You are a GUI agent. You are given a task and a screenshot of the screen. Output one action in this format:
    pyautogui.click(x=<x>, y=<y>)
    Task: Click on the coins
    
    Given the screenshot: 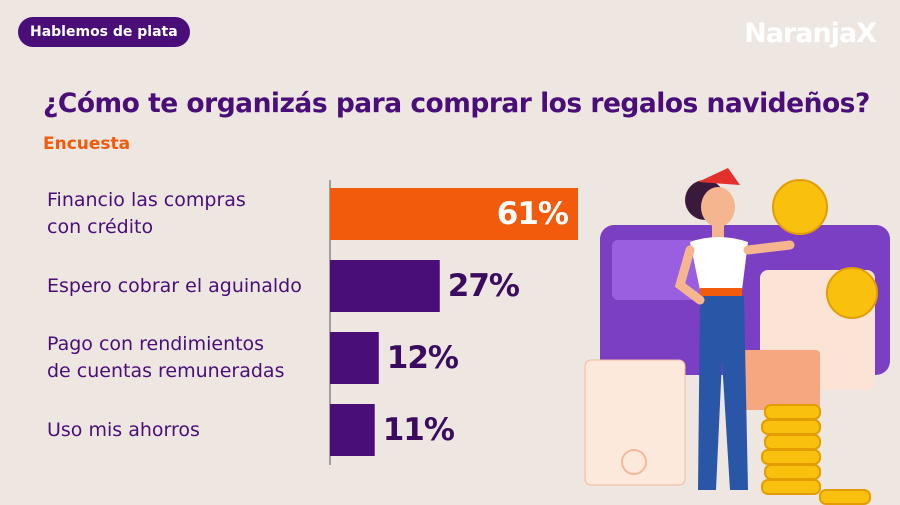 What is the action you would take?
    pyautogui.click(x=819, y=342)
    